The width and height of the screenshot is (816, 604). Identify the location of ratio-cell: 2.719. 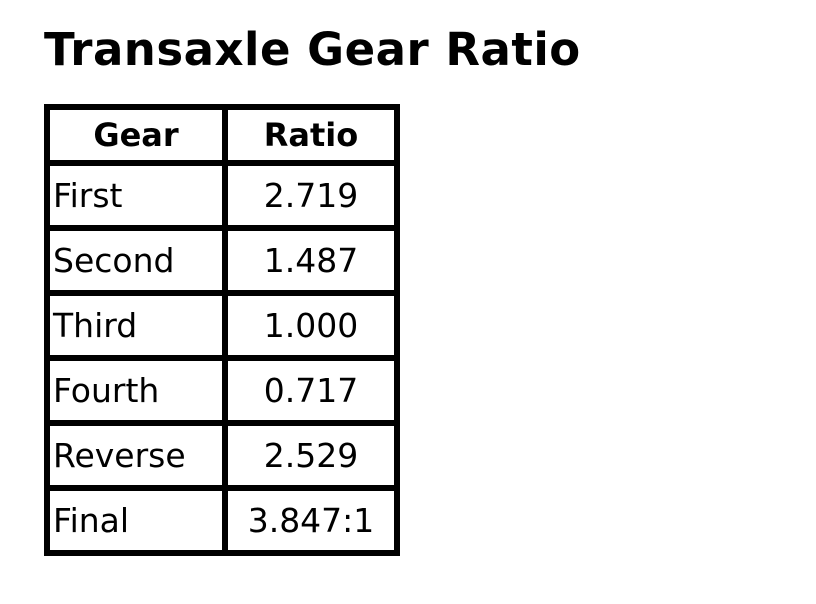
(311, 195).